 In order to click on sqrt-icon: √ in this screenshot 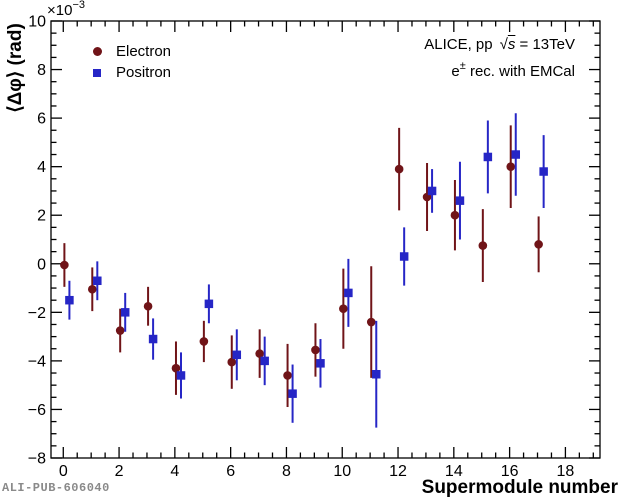, I will do `click(503, 44)`.